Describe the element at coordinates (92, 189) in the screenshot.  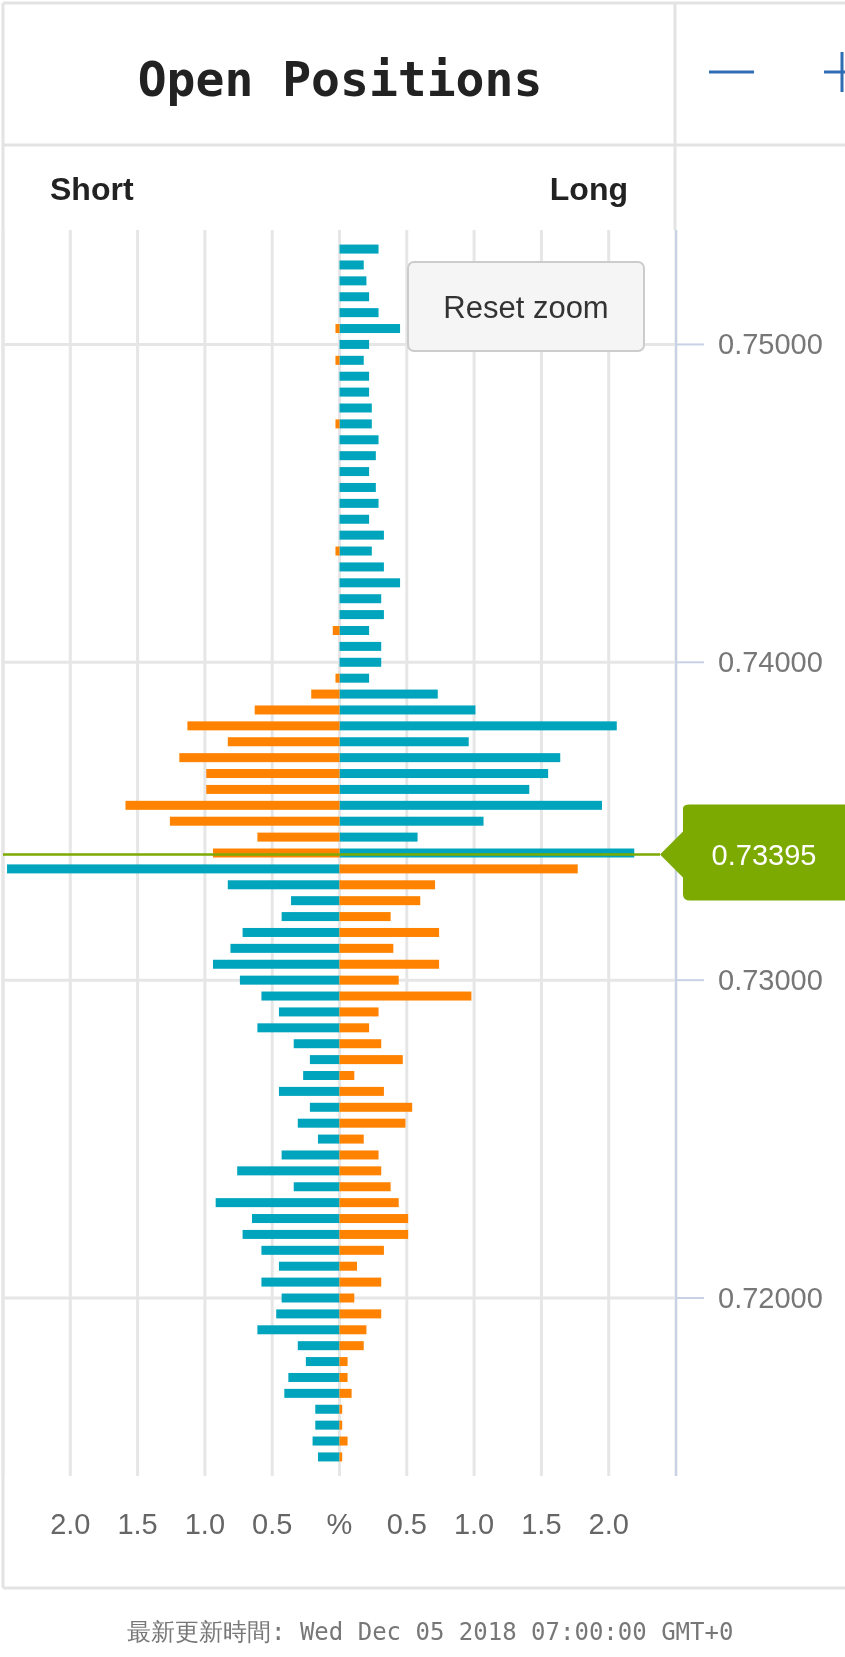
I see `text: Short` at that location.